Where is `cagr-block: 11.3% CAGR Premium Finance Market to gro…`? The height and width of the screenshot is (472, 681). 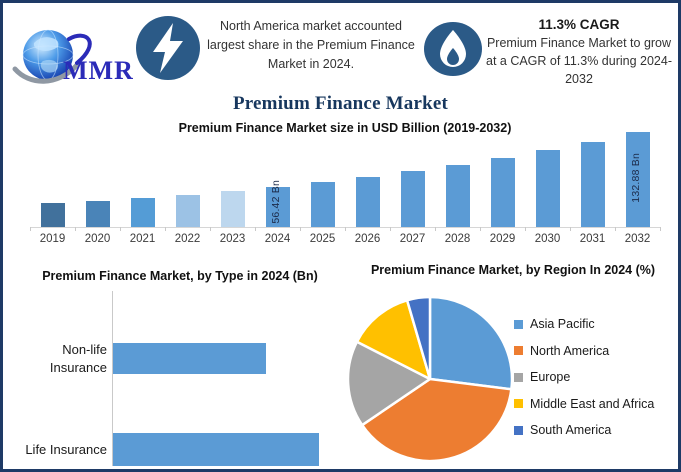 cagr-block: 11.3% CAGR Premium Finance Market to gro… is located at coordinates (579, 51).